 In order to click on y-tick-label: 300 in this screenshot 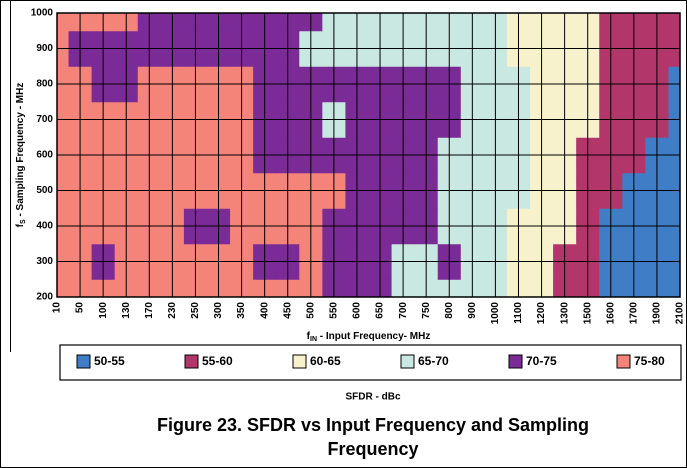, I will do `click(44, 261)`.